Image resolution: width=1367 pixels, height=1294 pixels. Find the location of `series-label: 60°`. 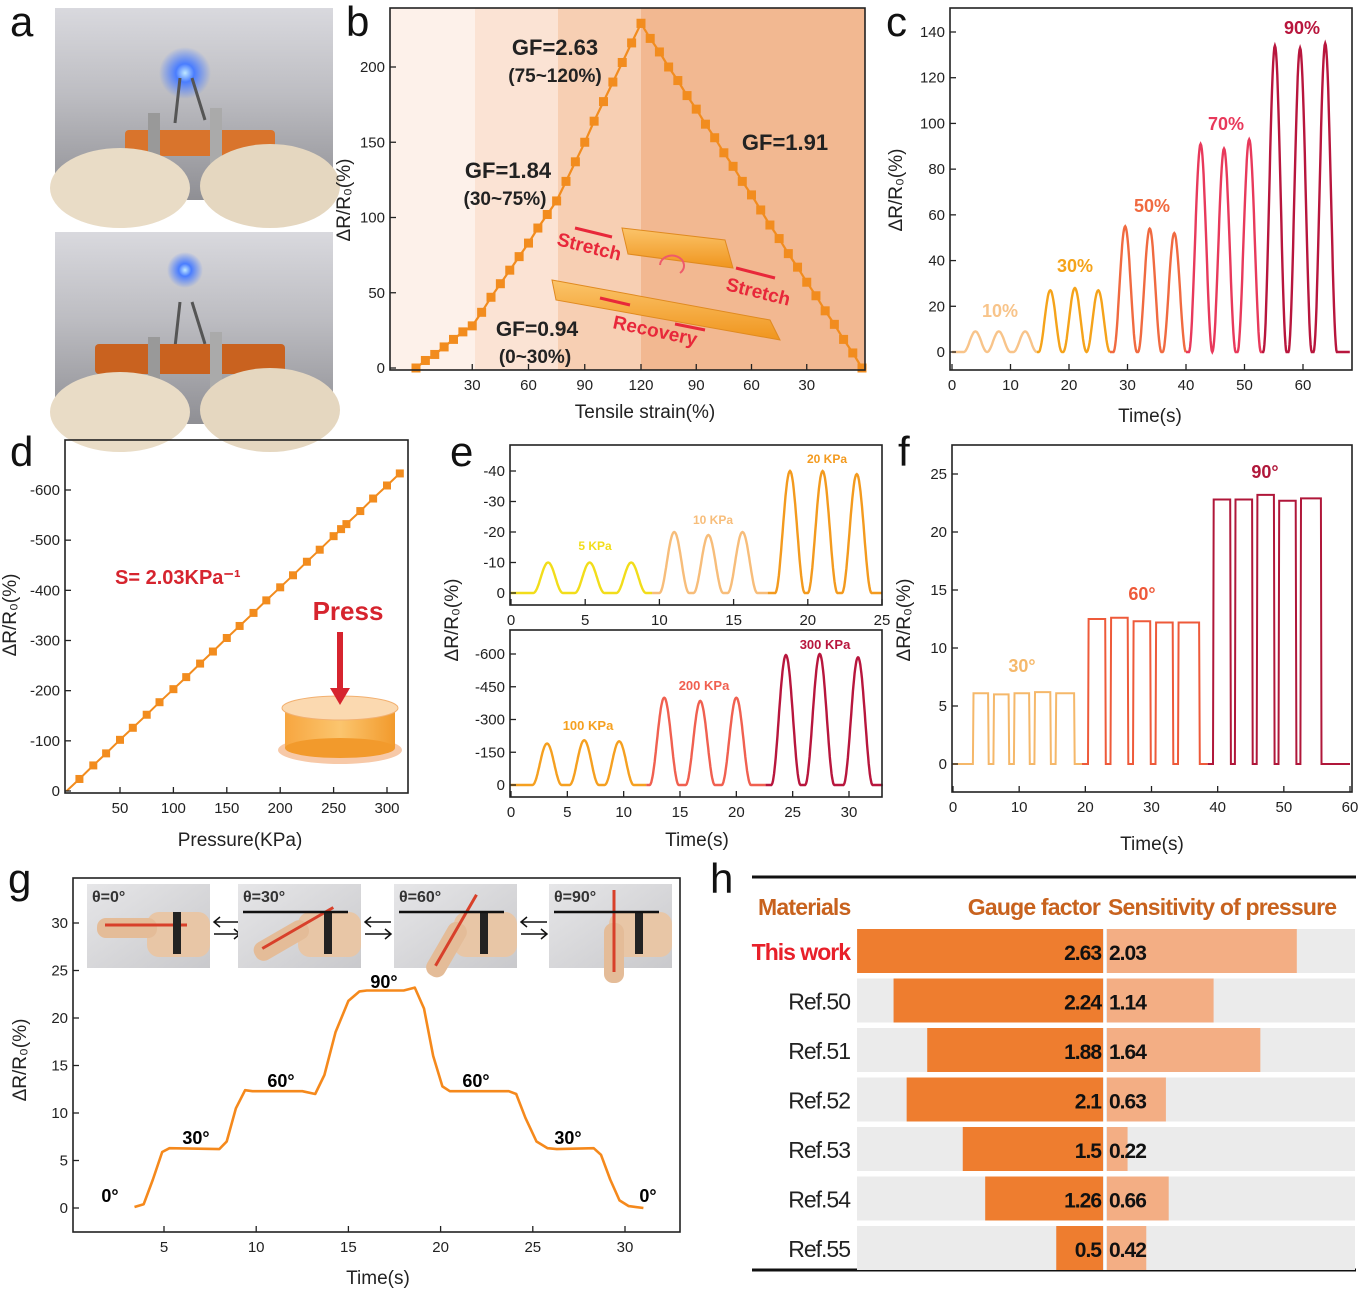

series-label: 60° is located at coordinates (1141, 594).